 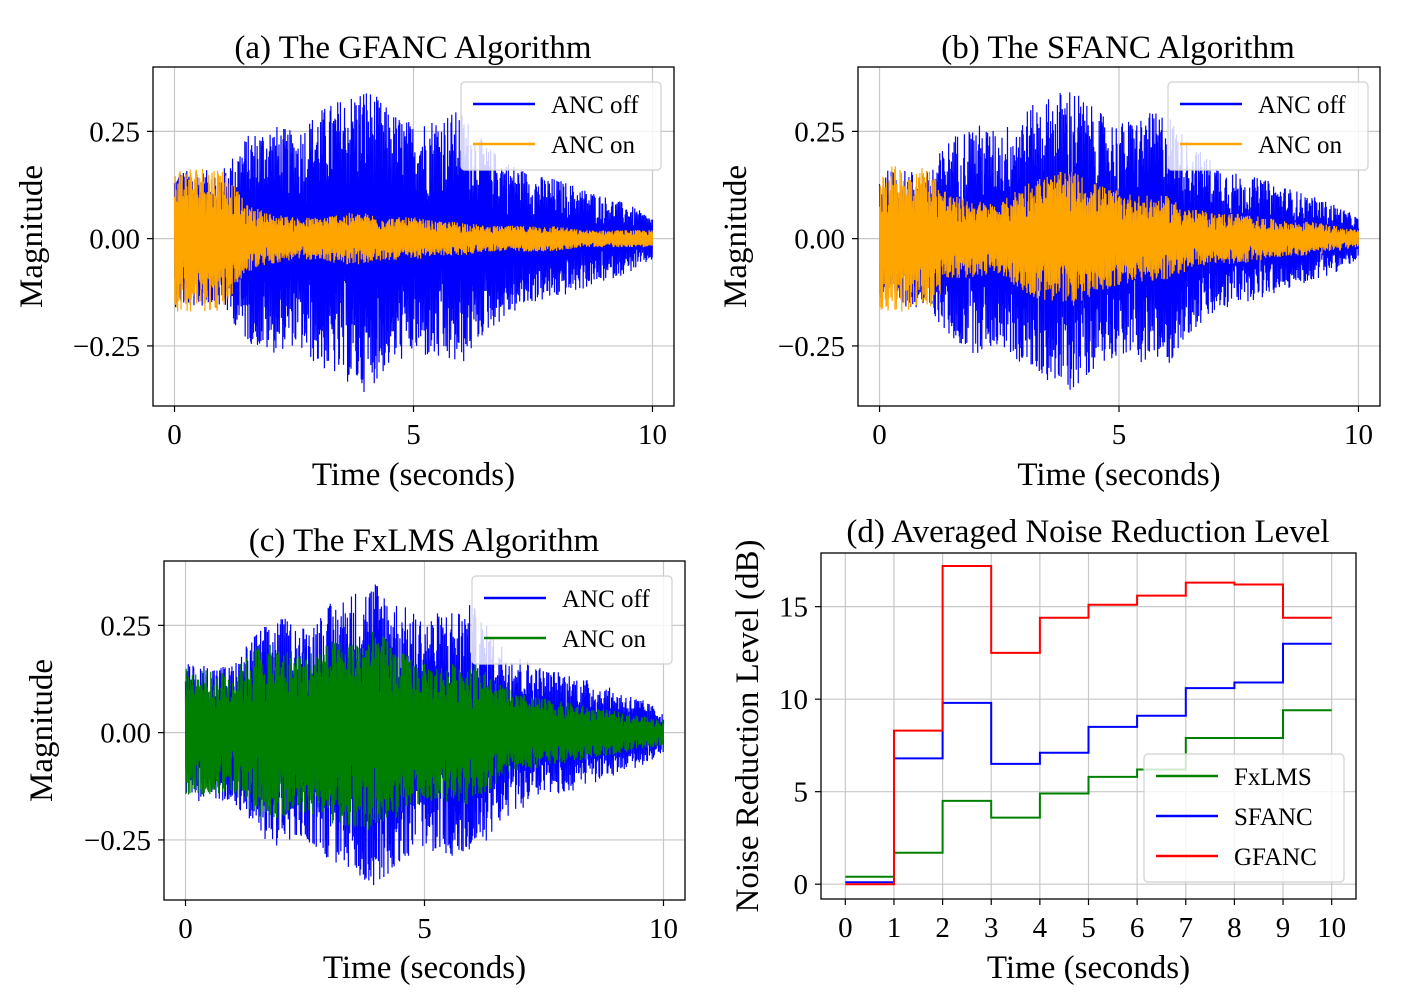 I want to click on x-tick-label: 6, so click(x=1137, y=928).